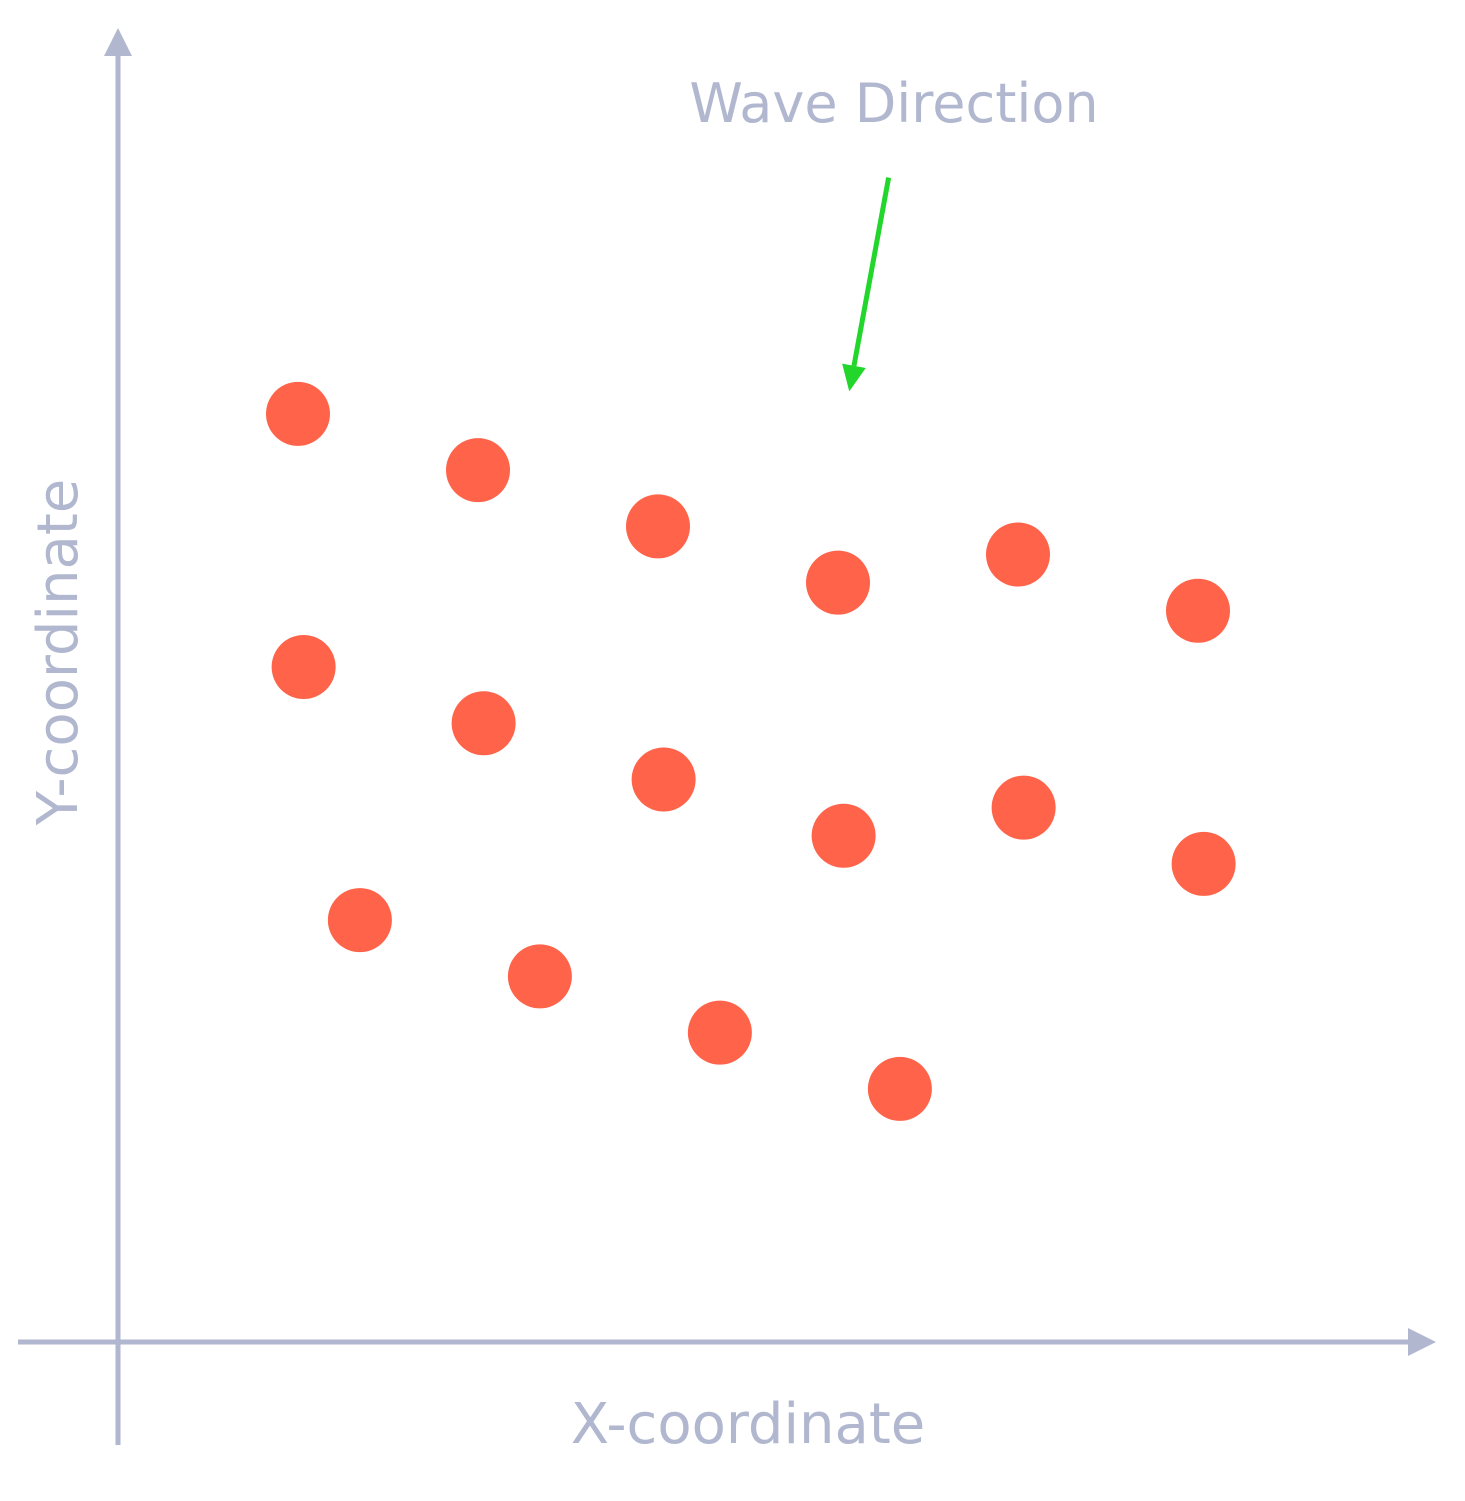  Describe the element at coordinates (893, 103) in the screenshot. I see `annotation-wave-direction: Wave Direction` at that location.